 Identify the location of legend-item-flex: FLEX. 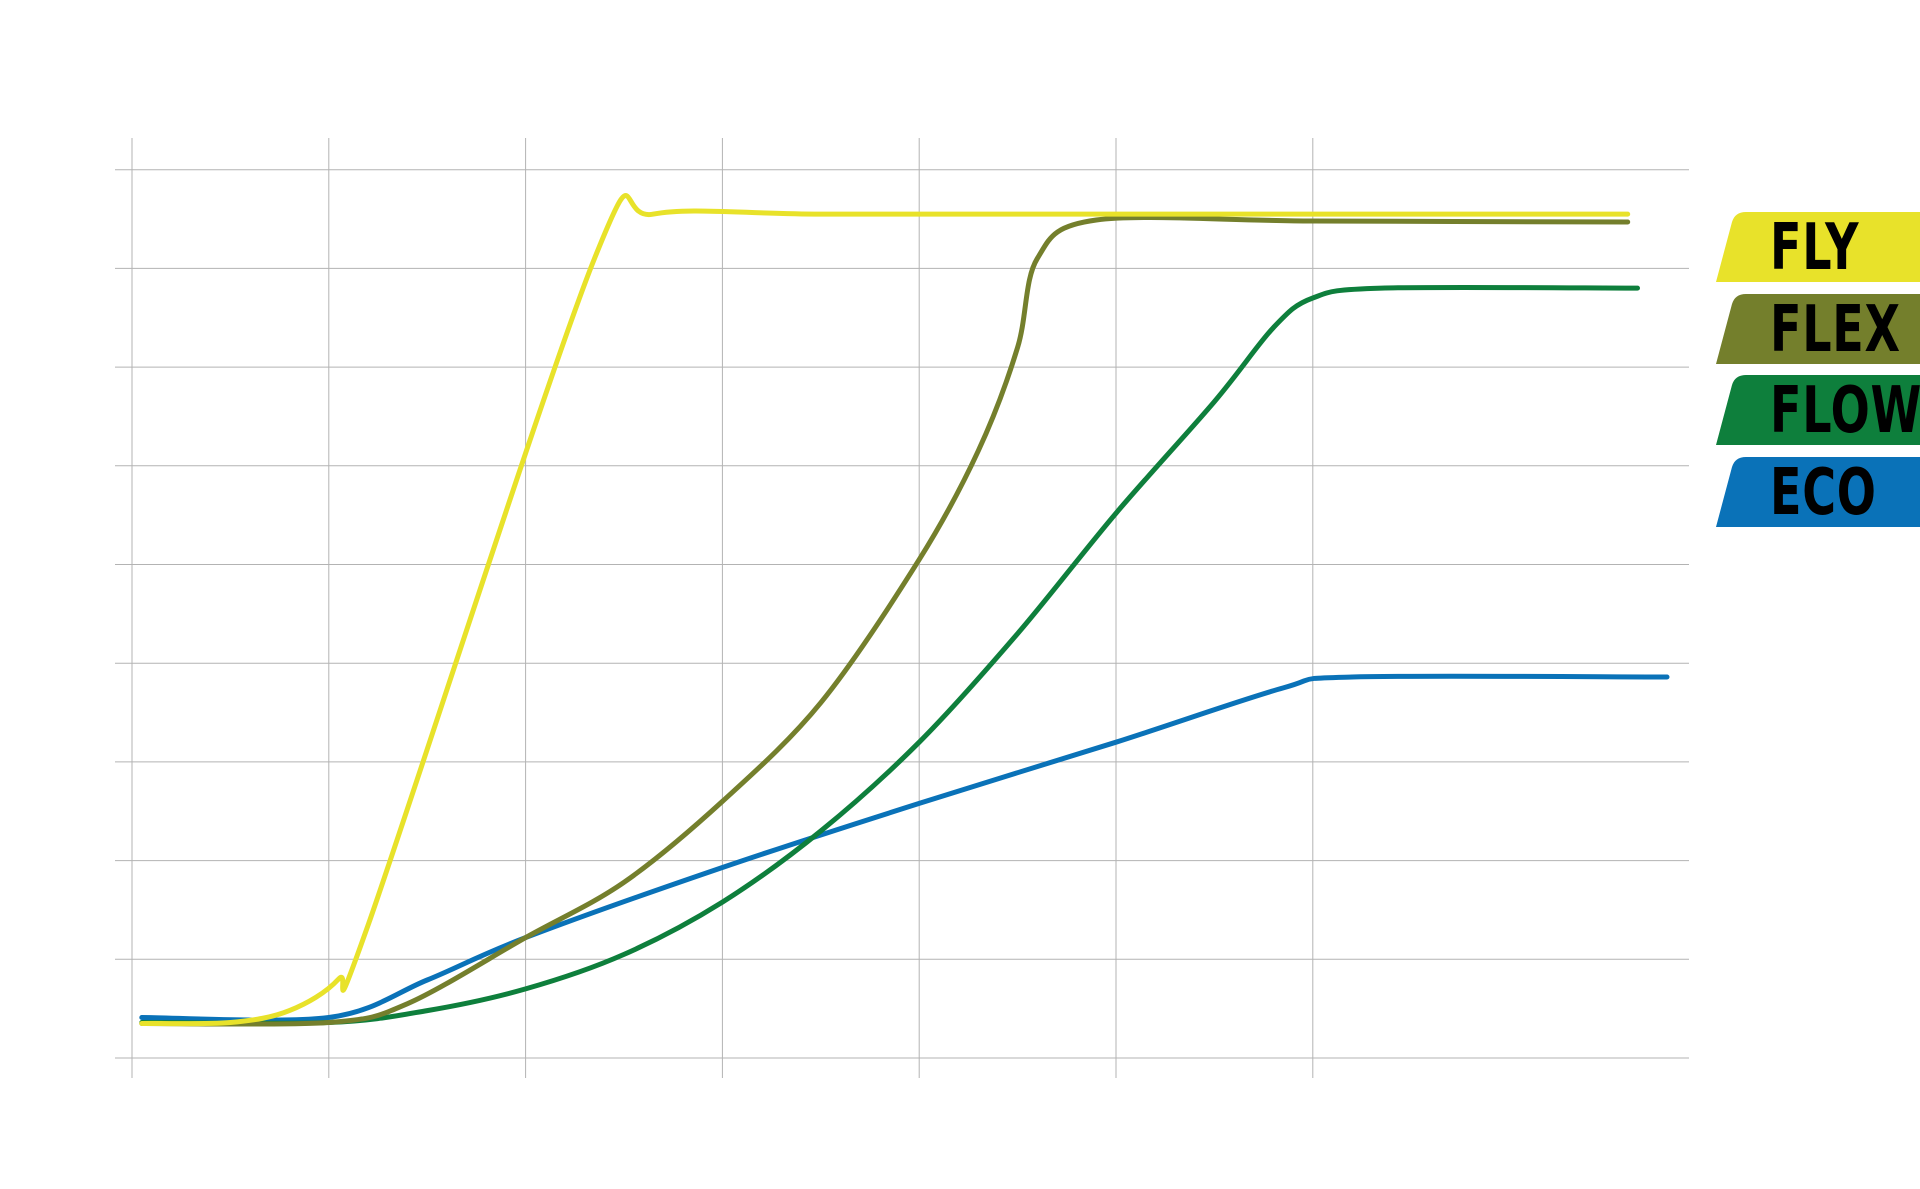
(1818, 330).